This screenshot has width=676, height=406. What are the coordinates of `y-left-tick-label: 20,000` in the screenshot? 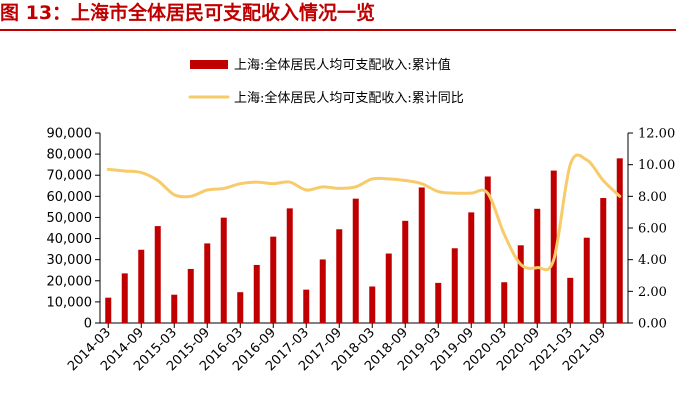 It's located at (70, 281).